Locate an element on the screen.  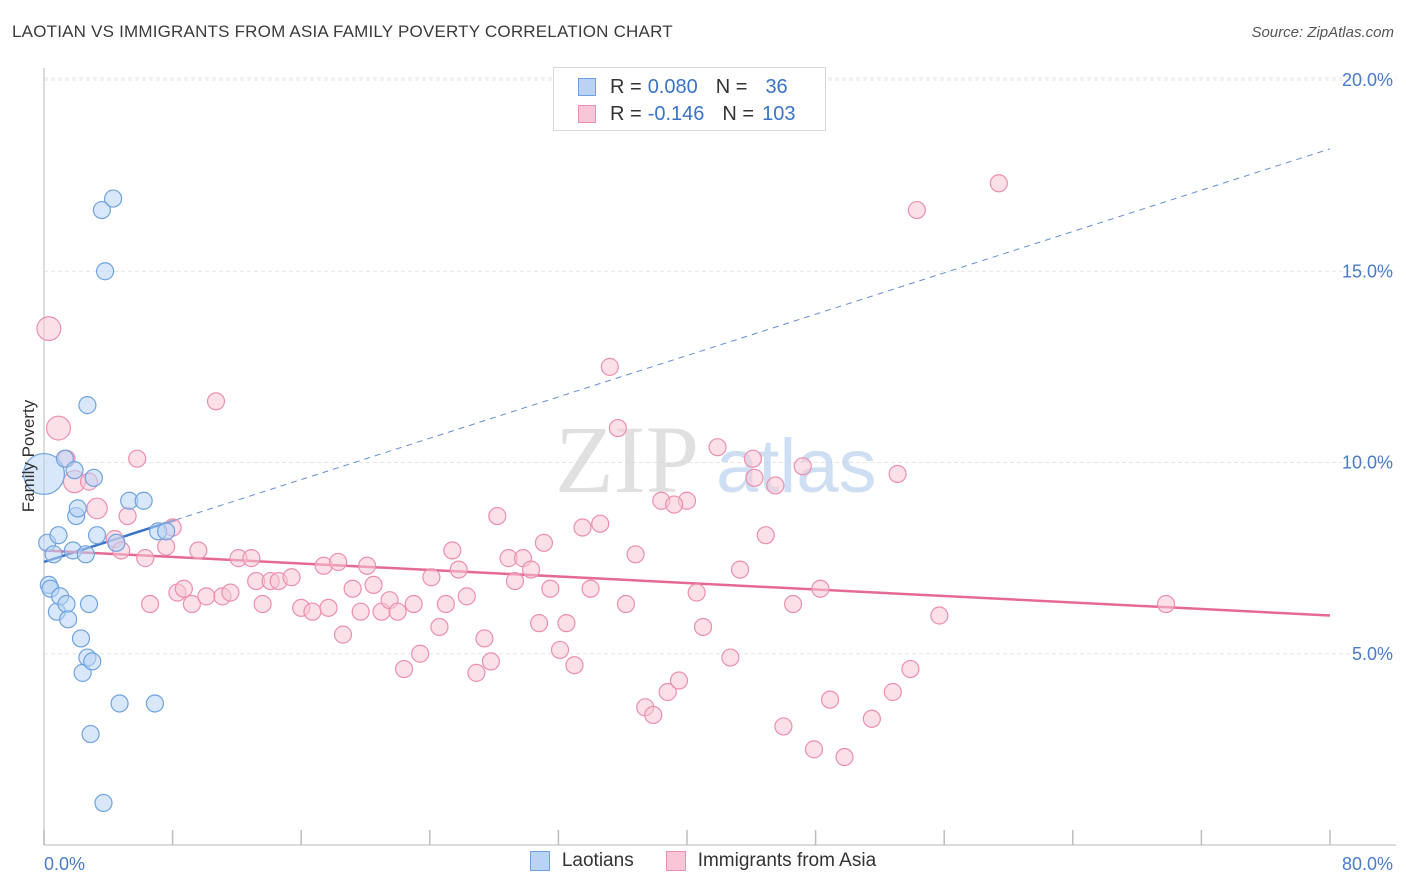
series-legend-laotians: Laotians is located at coordinates (581, 861).